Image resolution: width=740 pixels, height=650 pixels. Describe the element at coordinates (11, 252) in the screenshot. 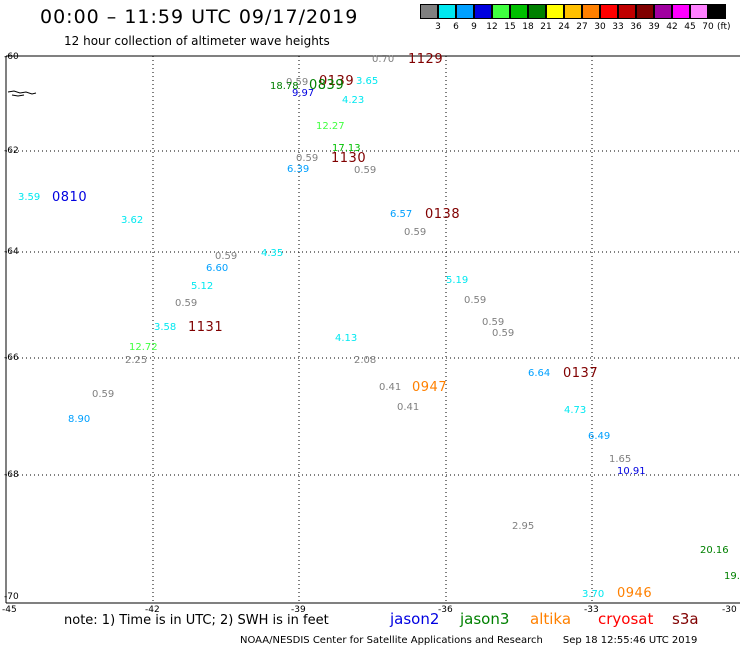

I see `lat-label: -64` at that location.